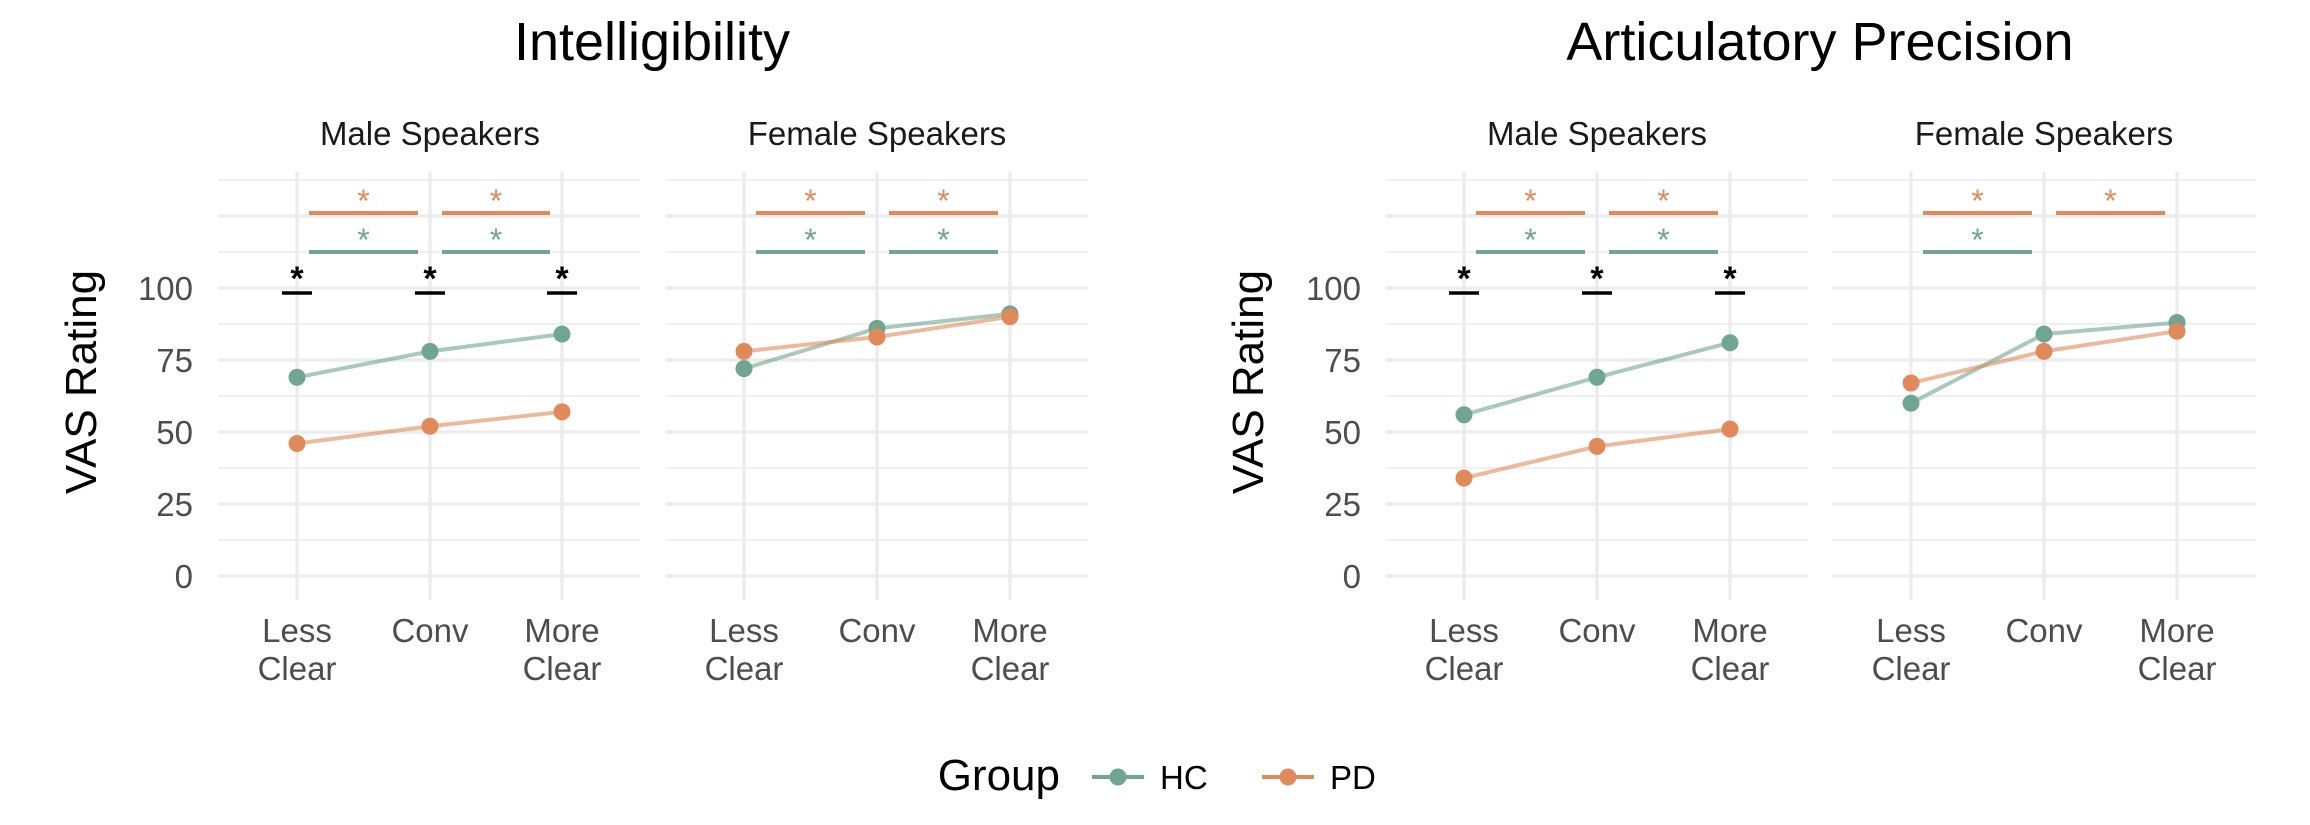 The image size is (2310, 825). I want to click on legend-label: PD, so click(1353, 777).